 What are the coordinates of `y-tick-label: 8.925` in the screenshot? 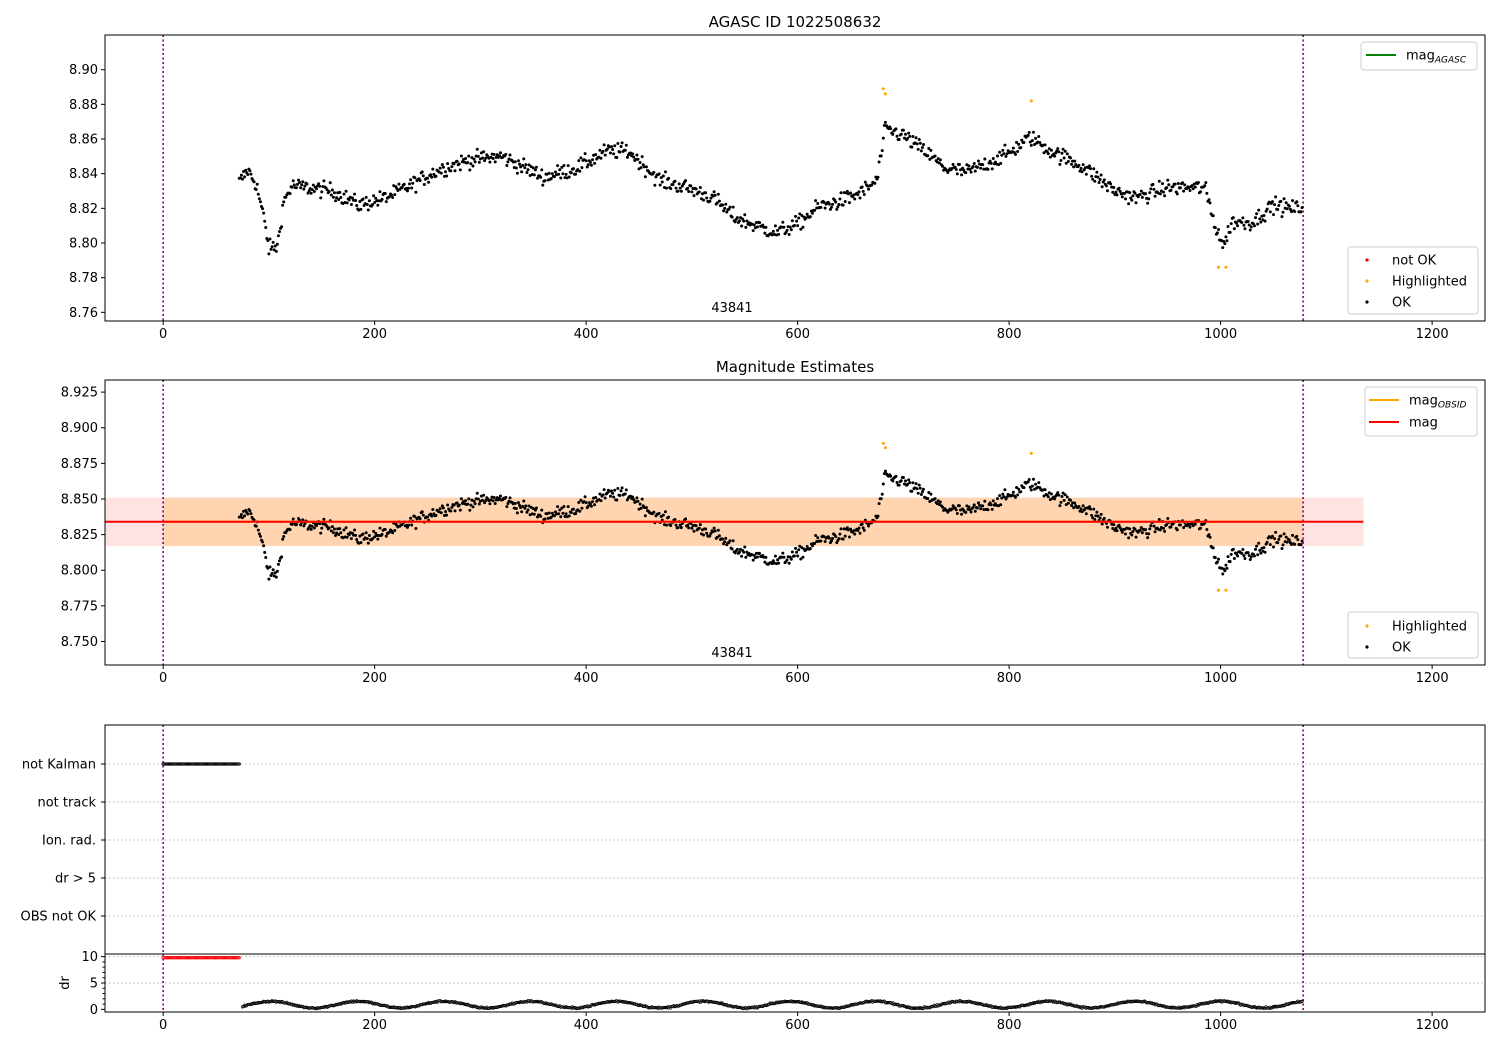 It's located at (79, 393).